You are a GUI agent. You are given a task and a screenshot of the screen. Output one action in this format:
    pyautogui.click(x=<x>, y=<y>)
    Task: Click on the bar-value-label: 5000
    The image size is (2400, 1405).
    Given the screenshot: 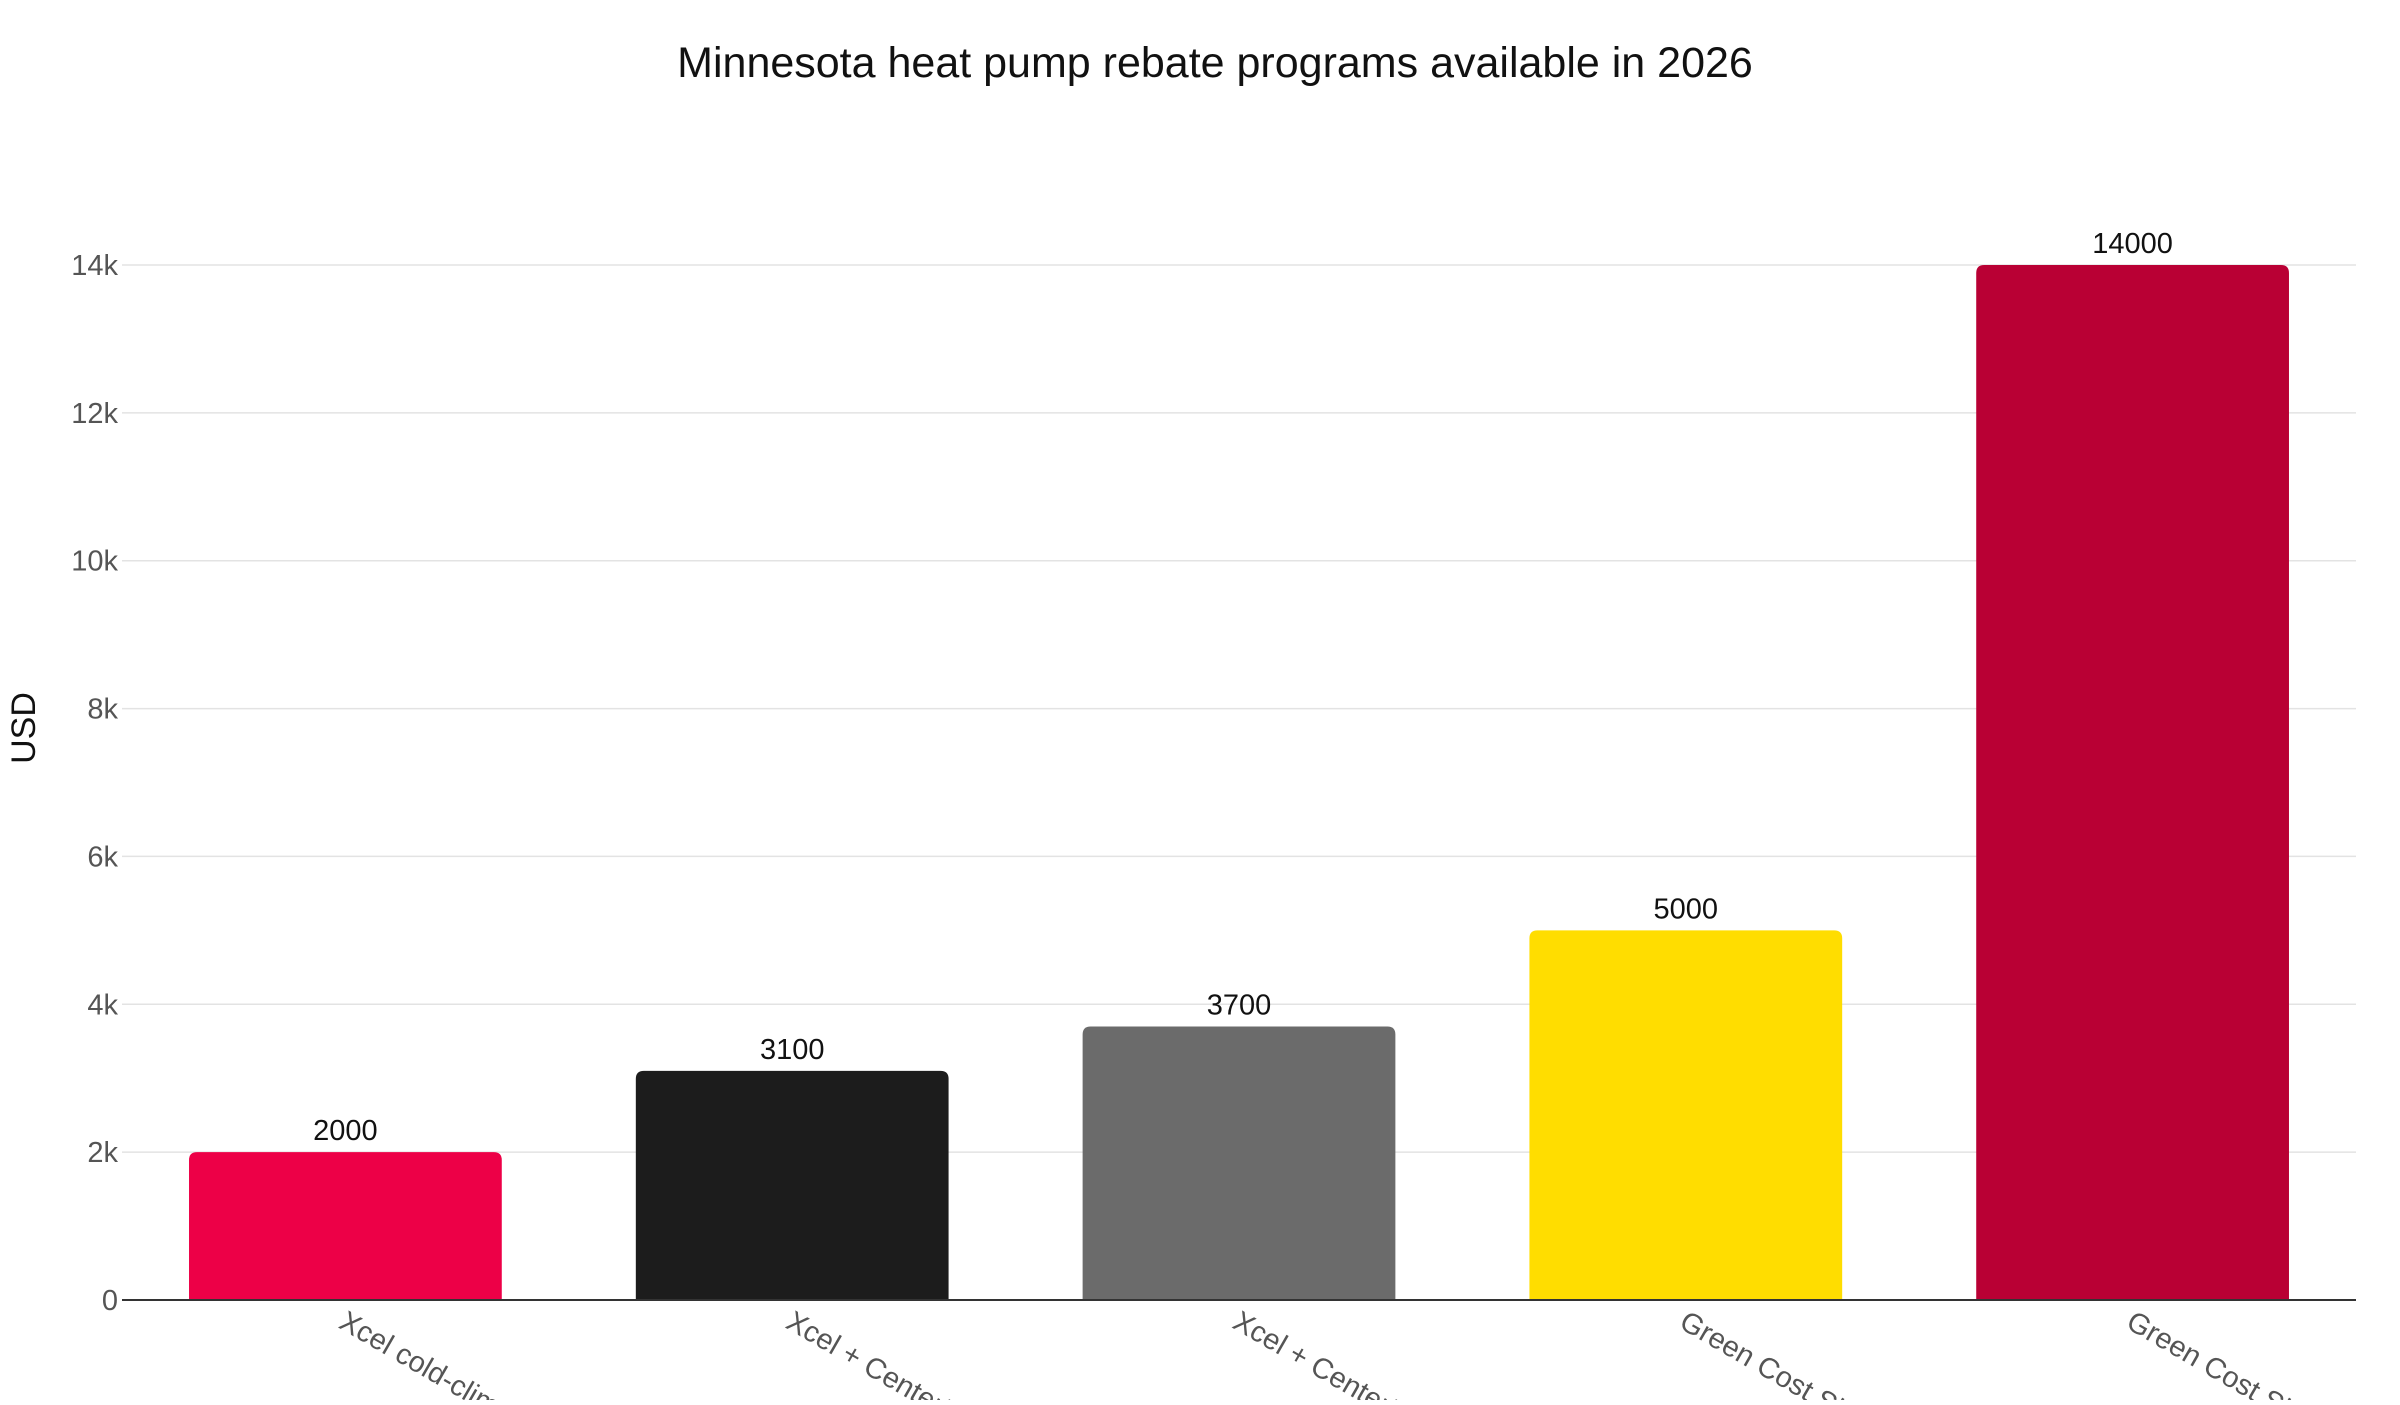 What is the action you would take?
    pyautogui.click(x=1686, y=909)
    